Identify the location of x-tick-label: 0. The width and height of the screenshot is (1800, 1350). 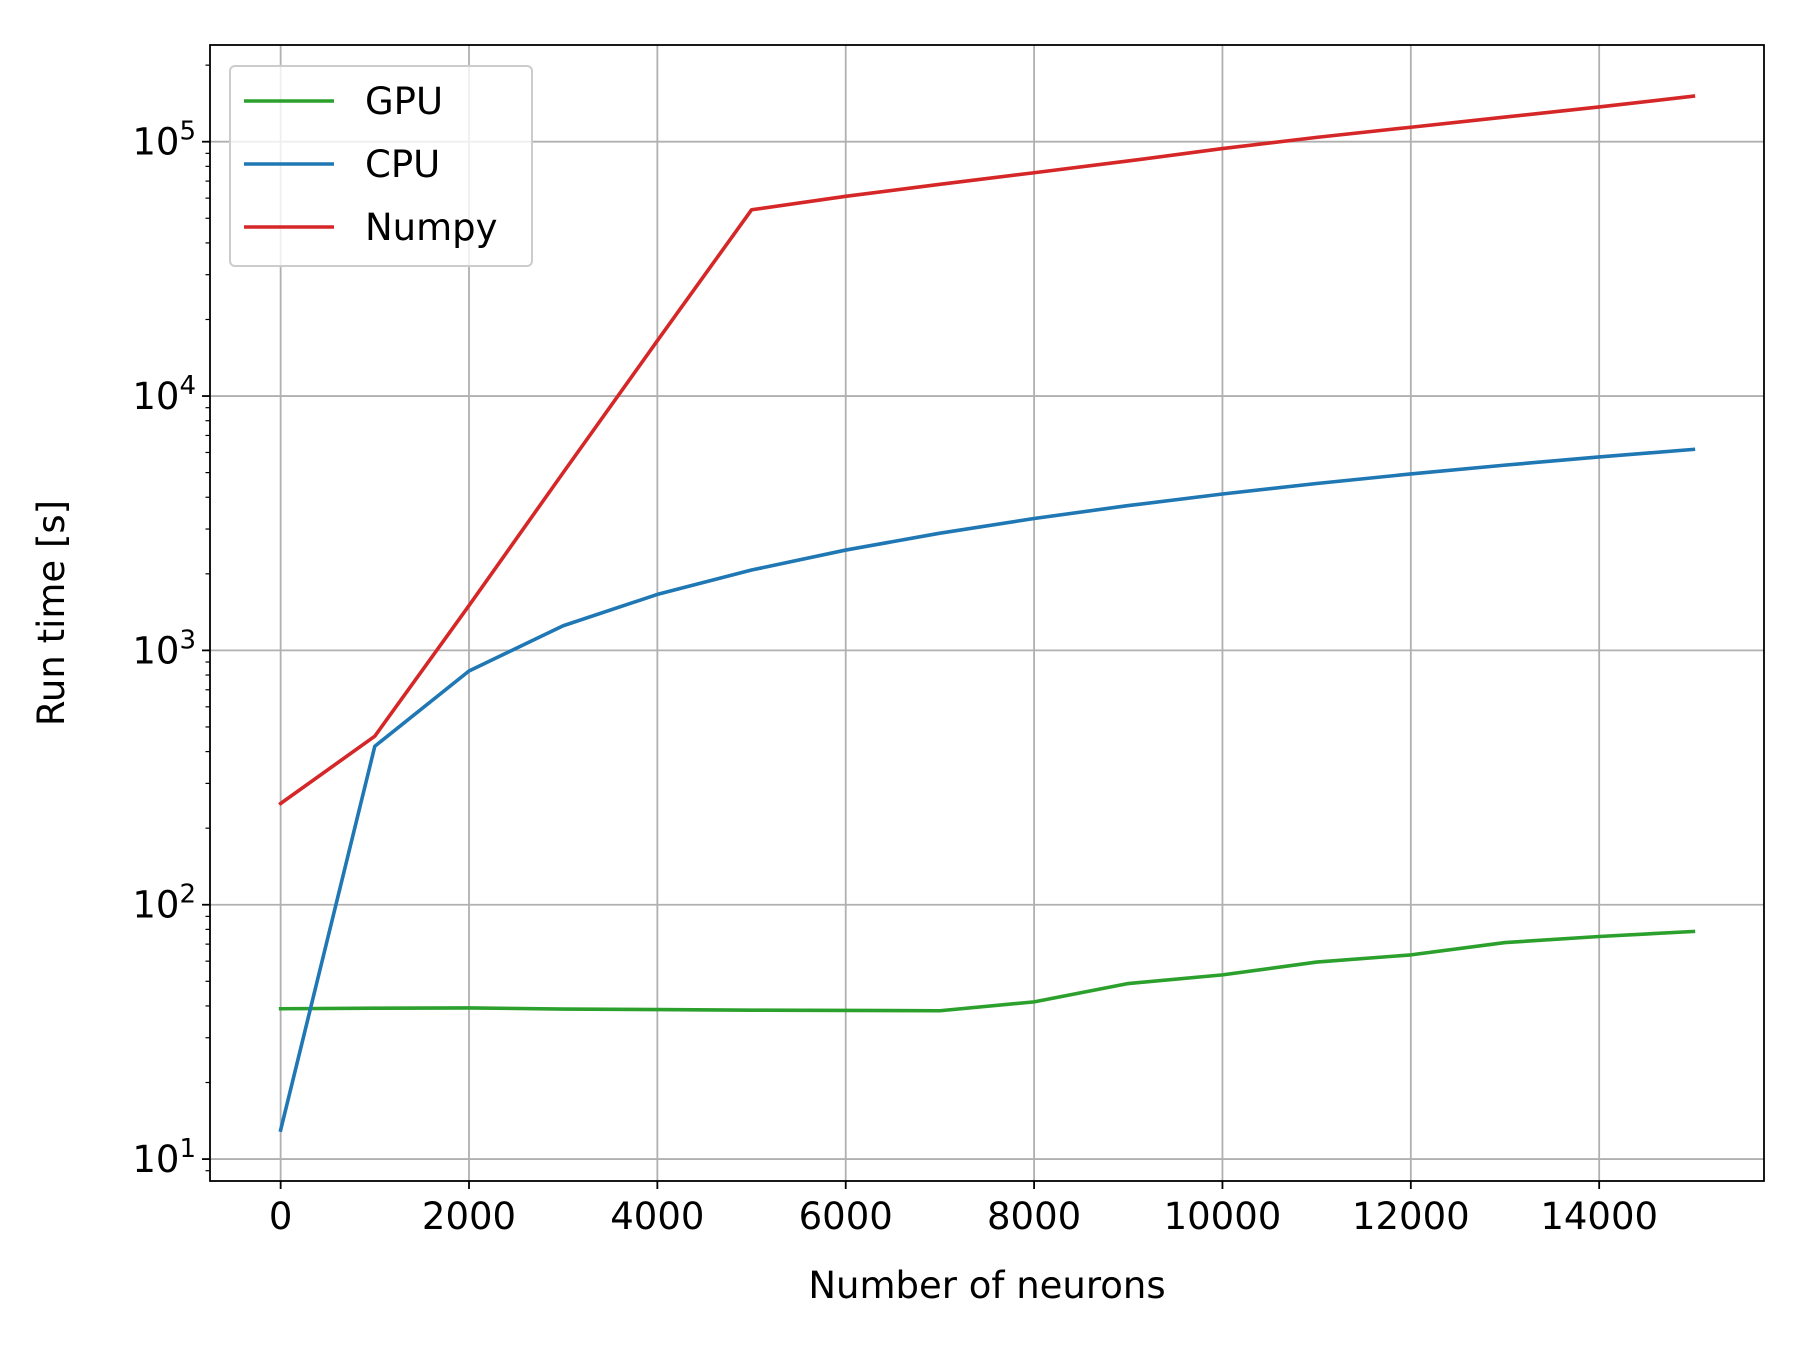
(281, 1216).